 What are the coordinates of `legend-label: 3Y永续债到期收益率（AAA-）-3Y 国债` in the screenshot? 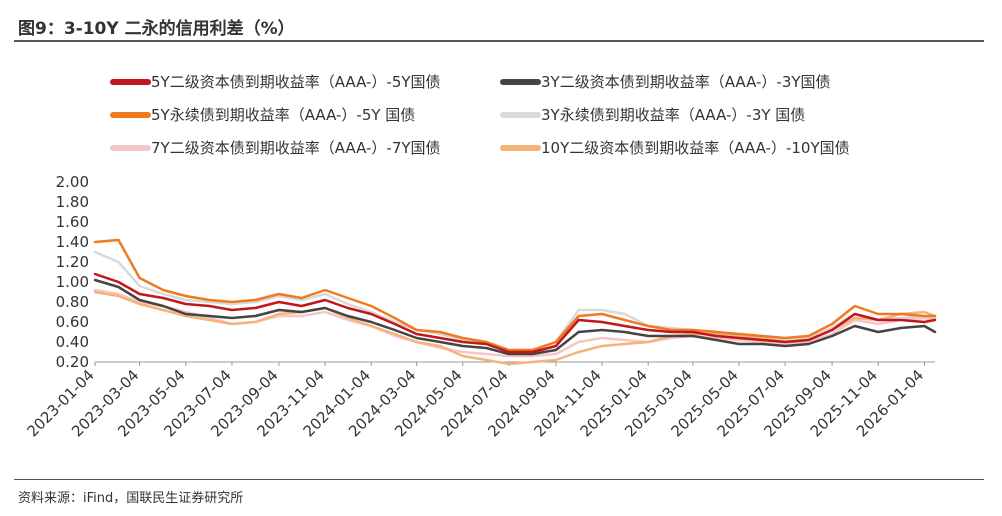 It's located at (673, 115).